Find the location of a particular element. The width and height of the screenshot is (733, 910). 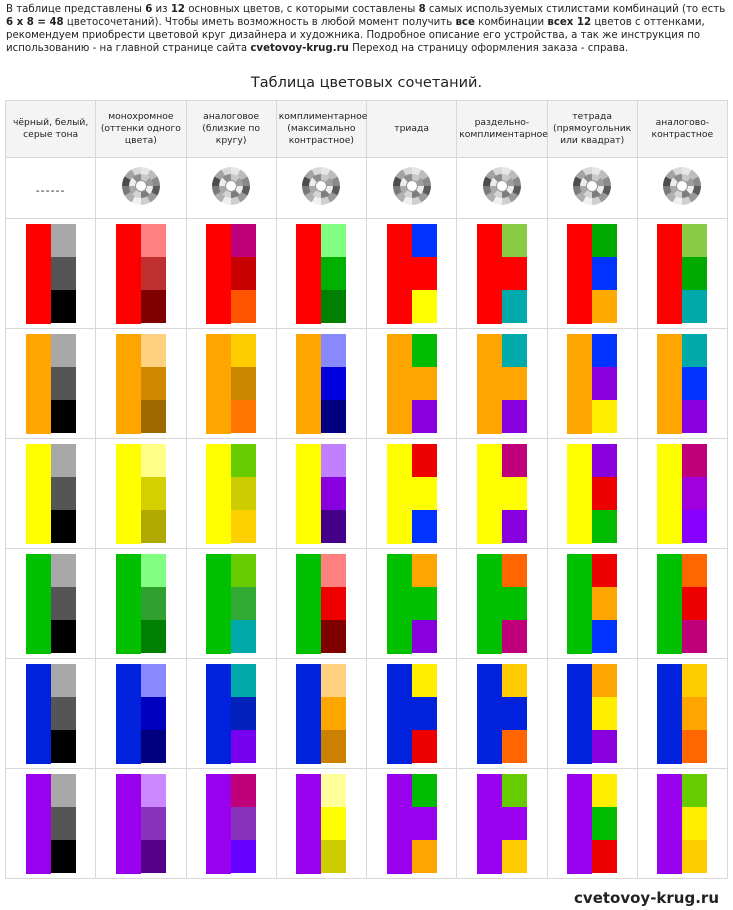

wheel-cell: ------ is located at coordinates (50, 188).